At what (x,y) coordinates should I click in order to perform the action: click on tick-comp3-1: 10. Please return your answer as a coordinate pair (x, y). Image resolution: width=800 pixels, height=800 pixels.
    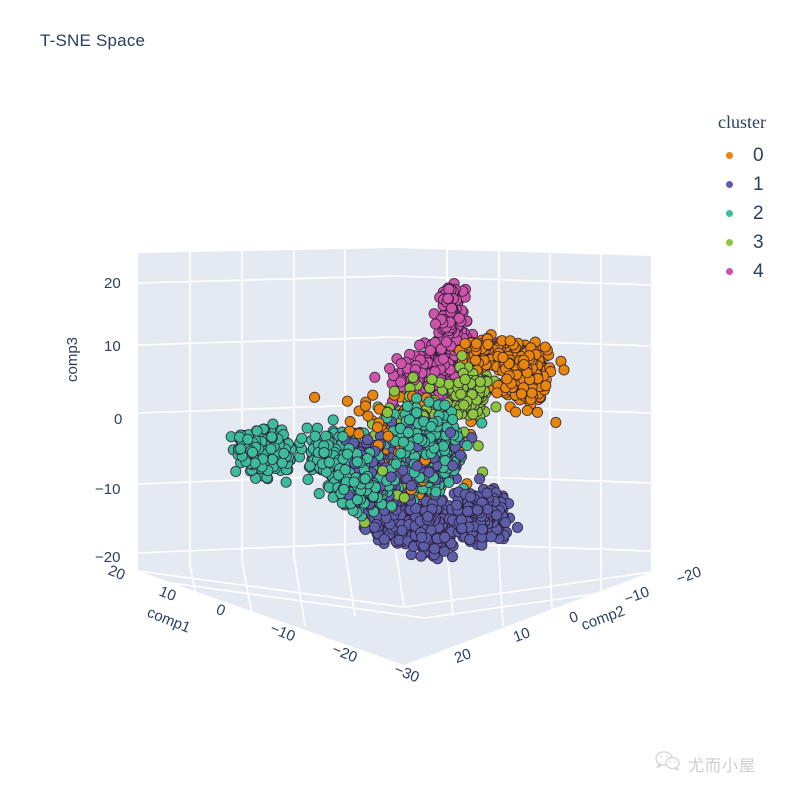
    Looking at the image, I should click on (112, 346).